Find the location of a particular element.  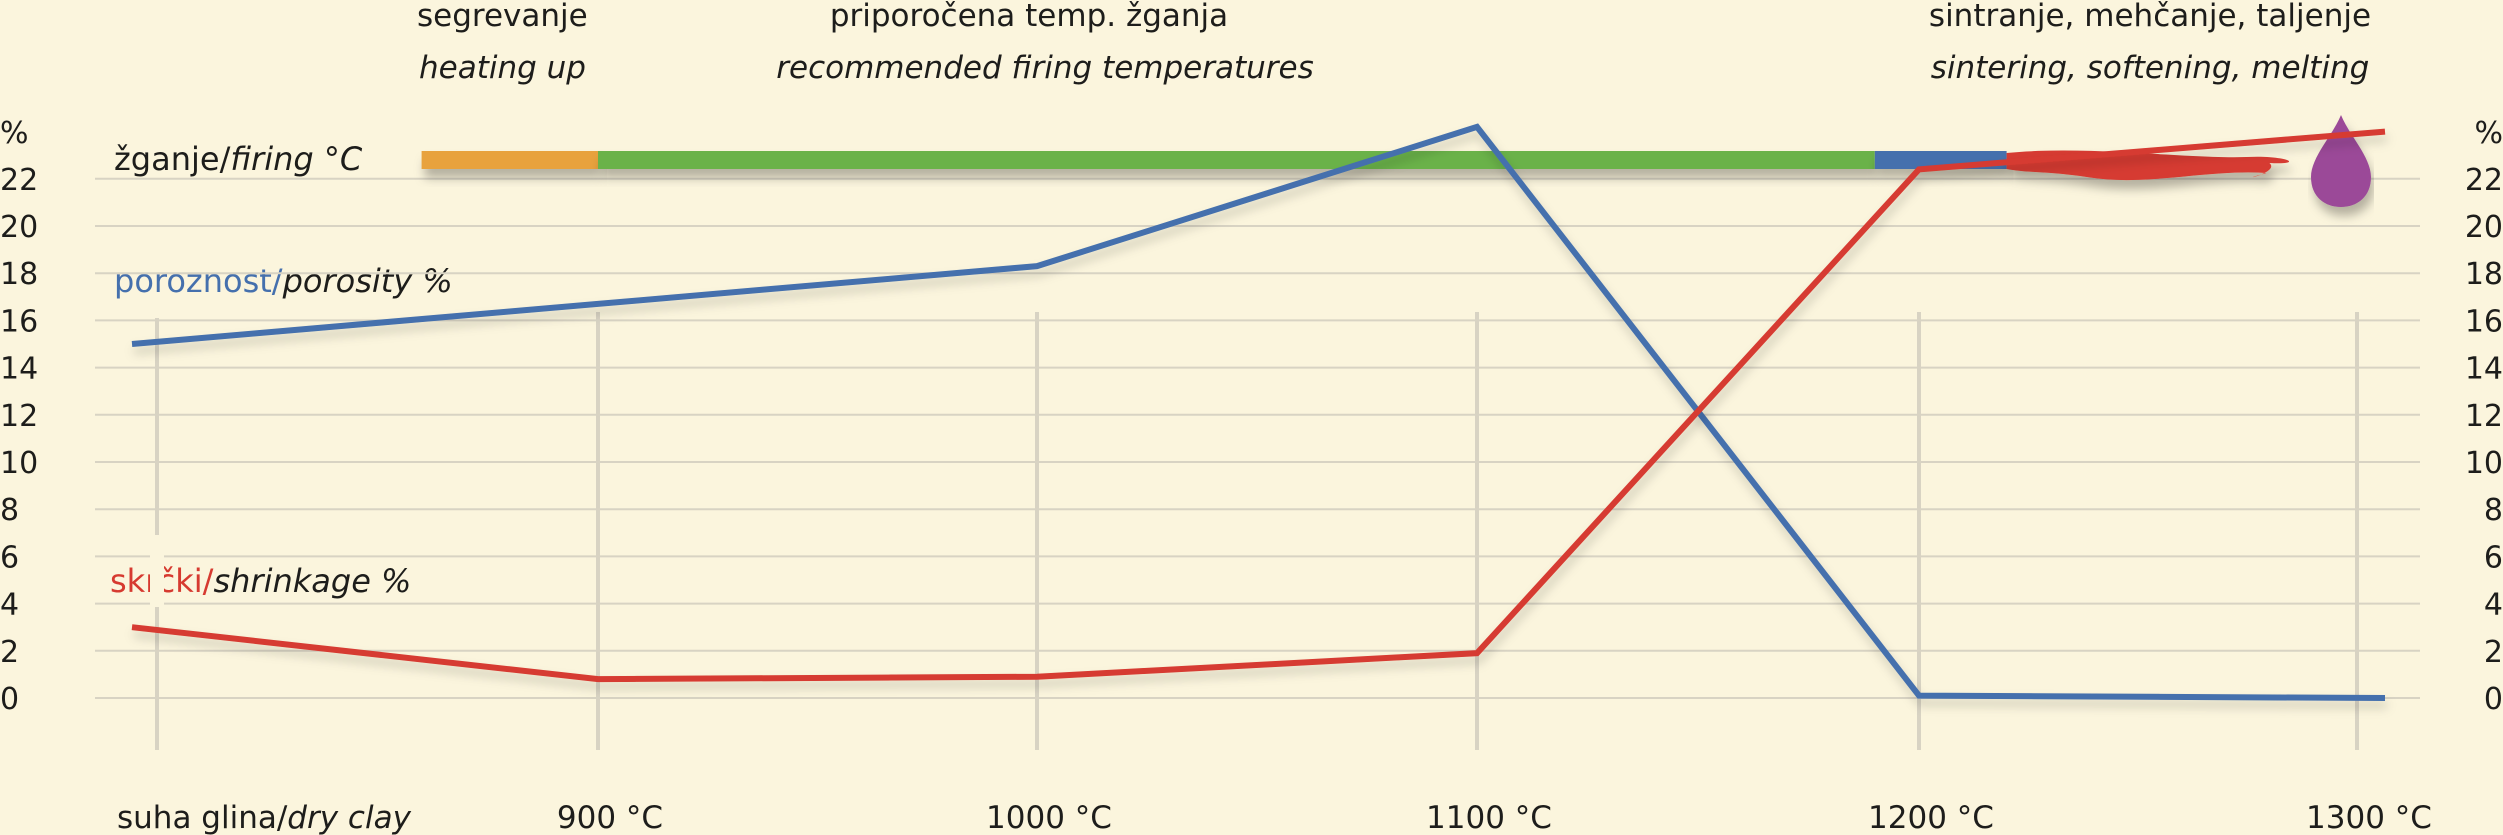

y-tick-right: 2 is located at coordinates (2493, 652).